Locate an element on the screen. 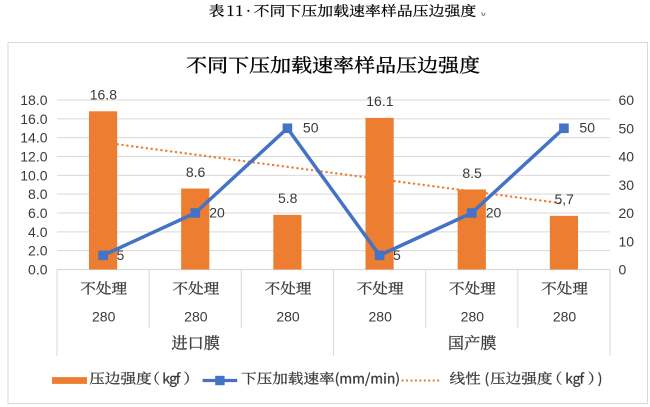 This screenshot has height=407, width=650. svg-text: 0 is located at coordinates (623, 270).